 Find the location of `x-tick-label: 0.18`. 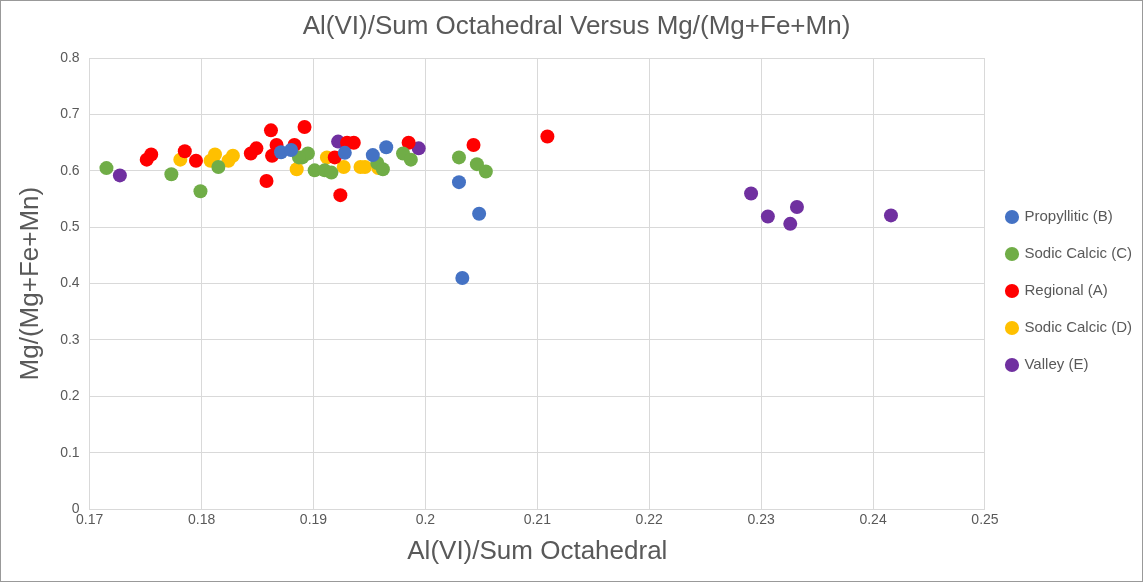

x-tick-label: 0.18 is located at coordinates (201, 519).